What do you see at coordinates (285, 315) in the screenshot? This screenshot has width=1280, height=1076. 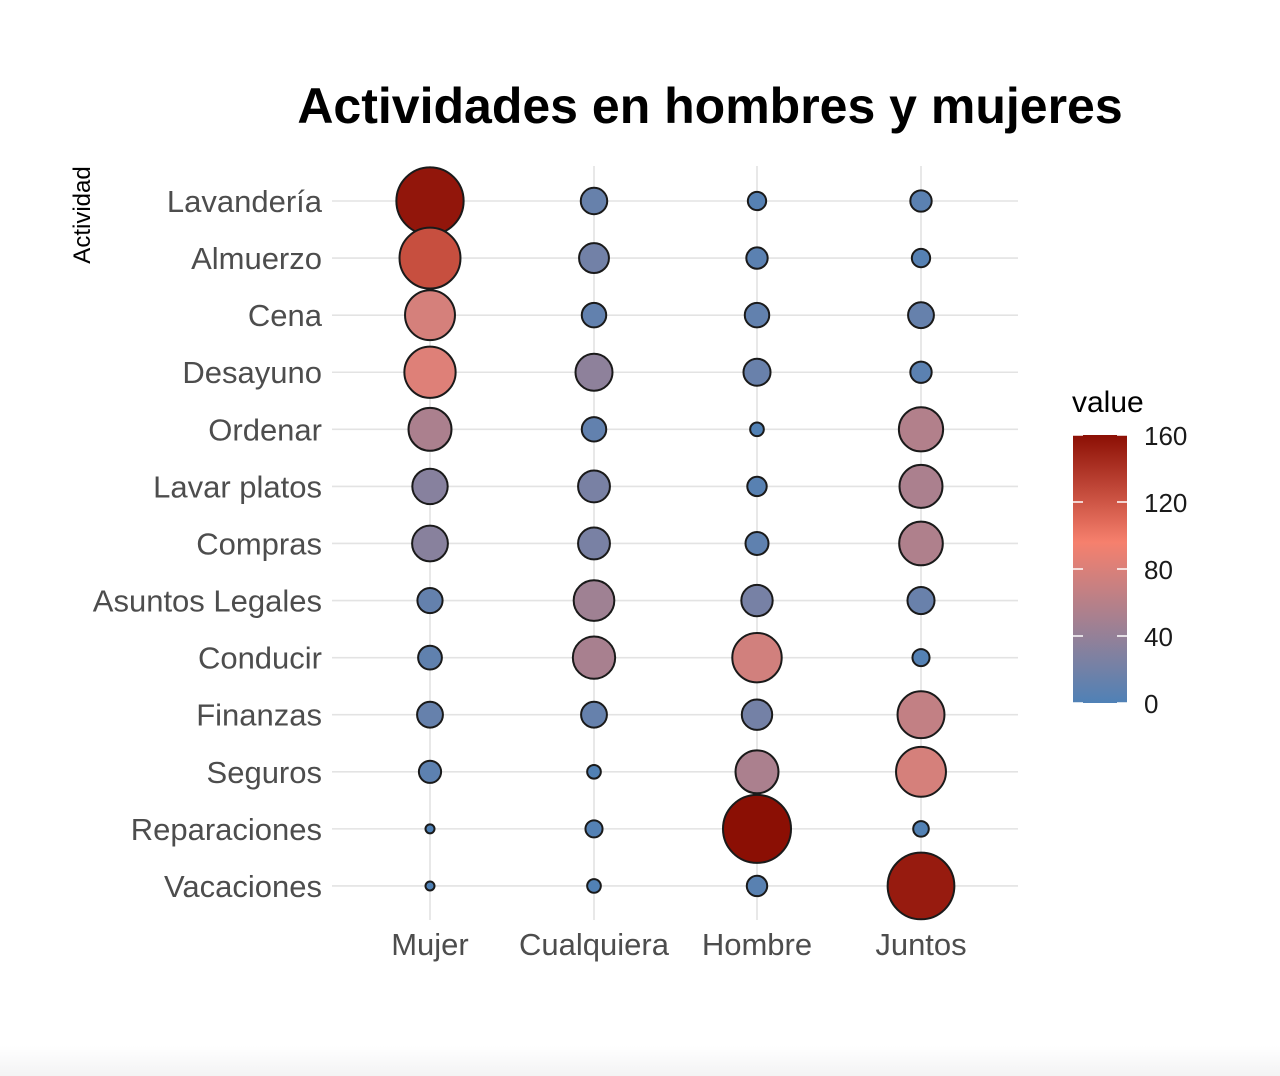 I see `y-tick-label: Cena` at bounding box center [285, 315].